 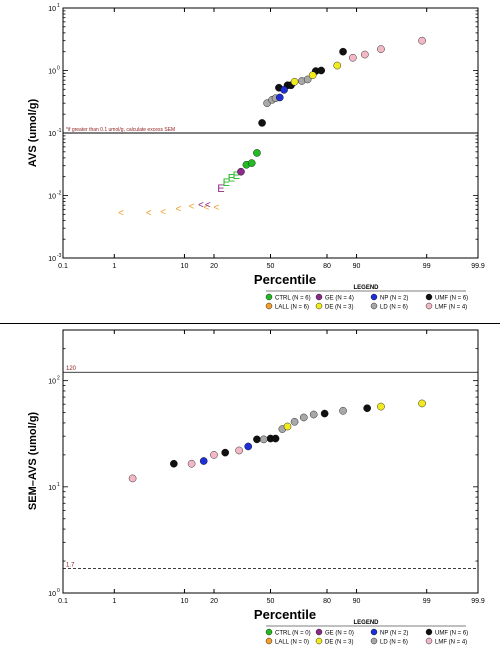 I want to click on x-tick-label: 99, so click(x=427, y=601).